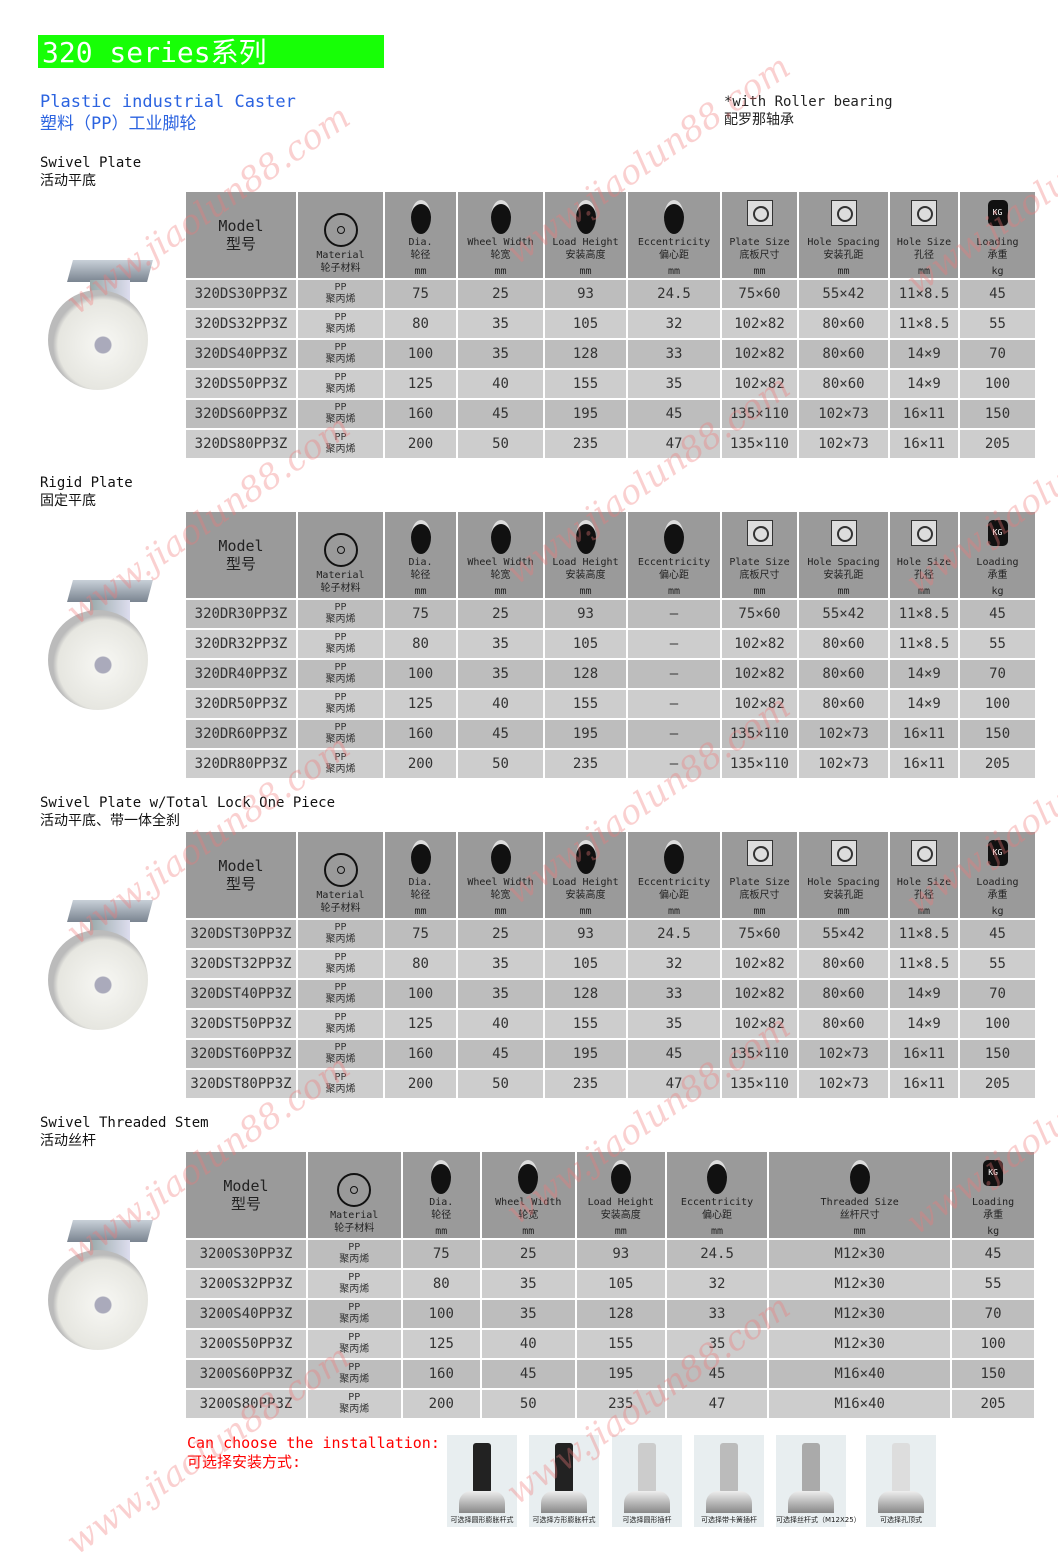 This screenshot has width=1058, height=1553. I want to click on header-cn: 轮宽, so click(528, 1215).